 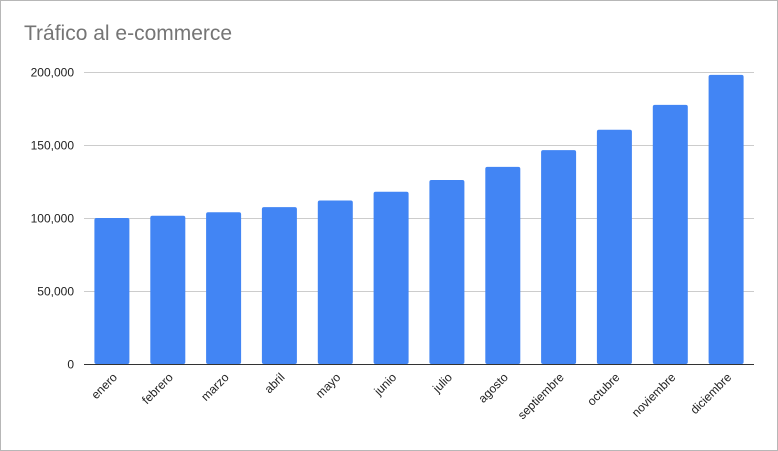 What do you see at coordinates (670, 234) in the screenshot?
I see `bar-noviembre` at bounding box center [670, 234].